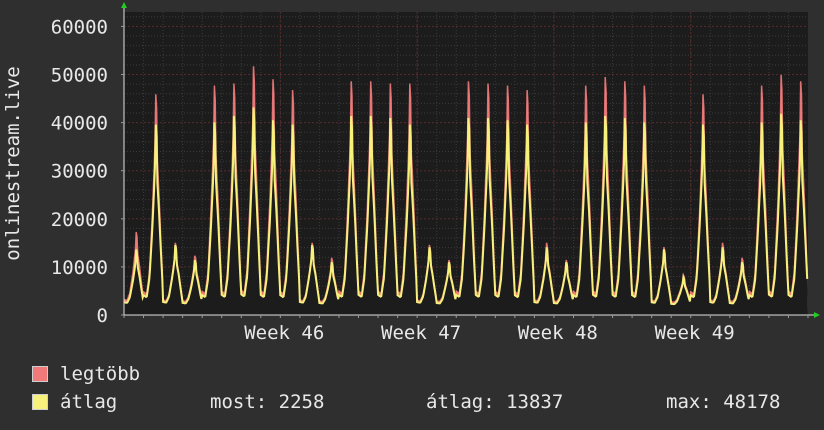 Image resolution: width=824 pixels, height=430 pixels. What do you see at coordinates (558, 333) in the screenshot?
I see `x-tick-label: Week 48` at bounding box center [558, 333].